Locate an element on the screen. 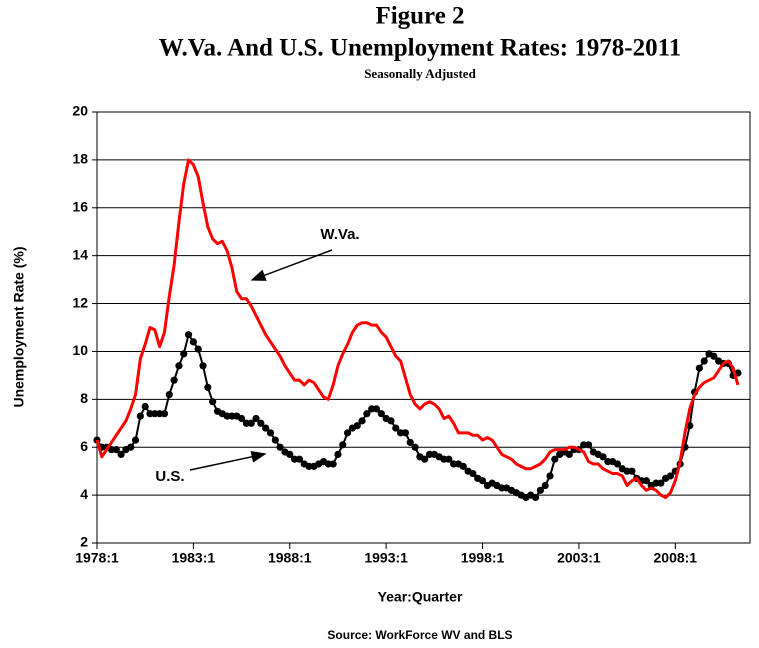 The width and height of the screenshot is (759, 648). x-axis-label: Year:Quarter is located at coordinates (420, 597).